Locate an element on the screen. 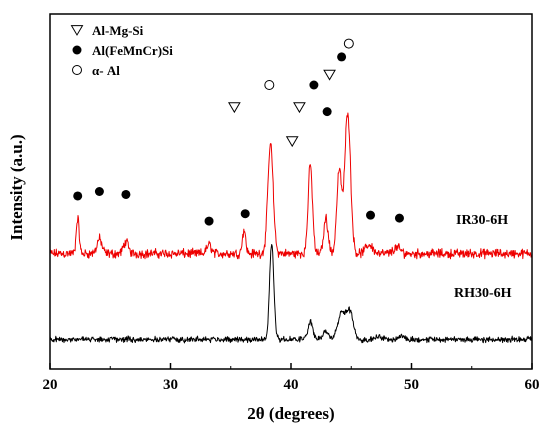 Image resolution: width=550 pixels, height=440 pixels. series-label-1: RH30-6H is located at coordinates (483, 293).